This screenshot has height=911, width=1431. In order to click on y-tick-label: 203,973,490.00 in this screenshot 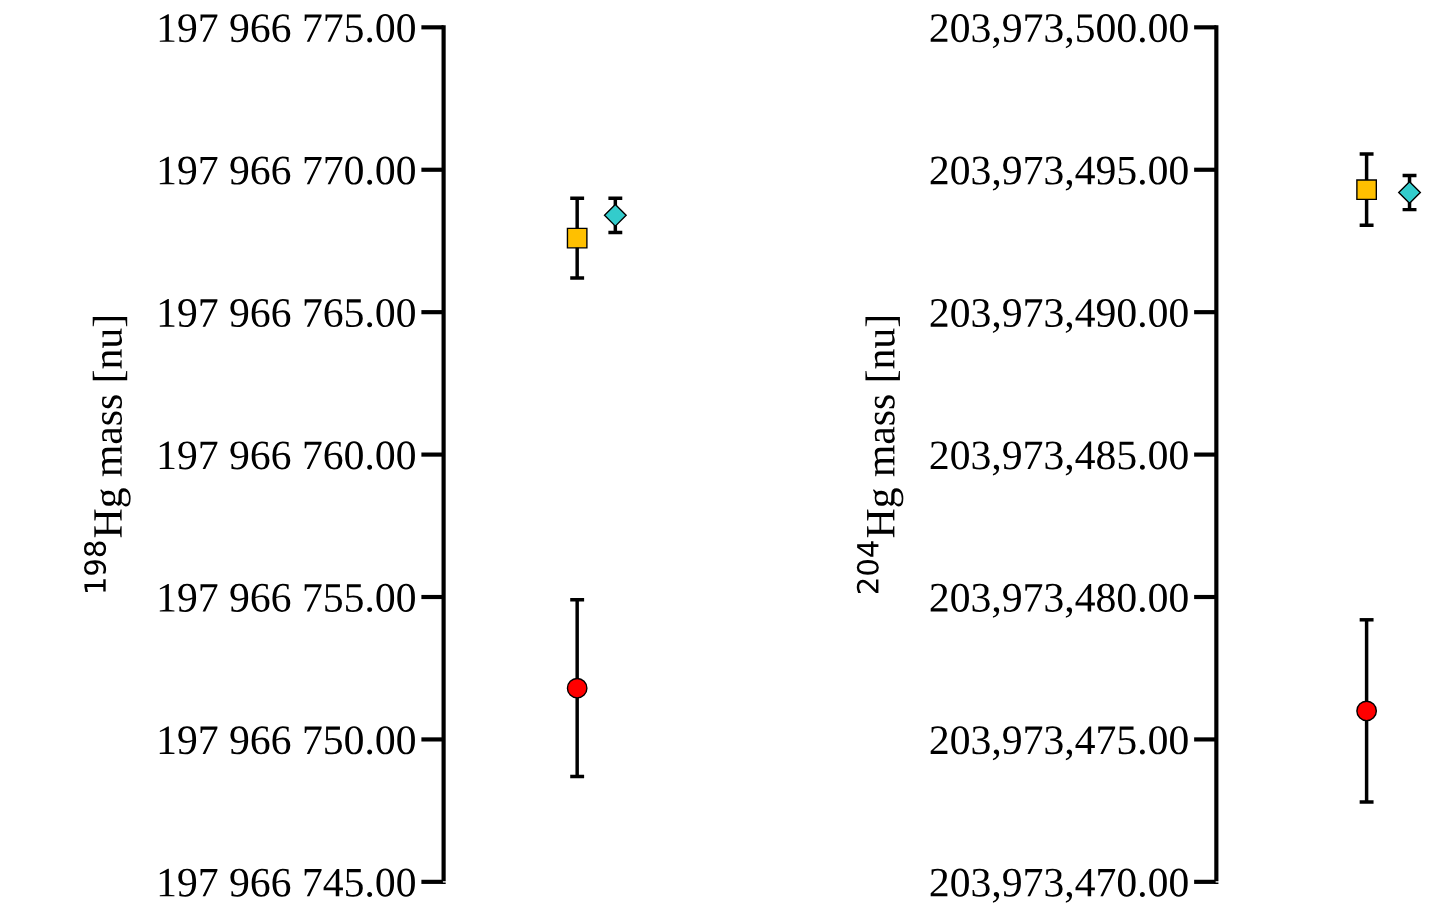, I will do `click(1059, 316)`.